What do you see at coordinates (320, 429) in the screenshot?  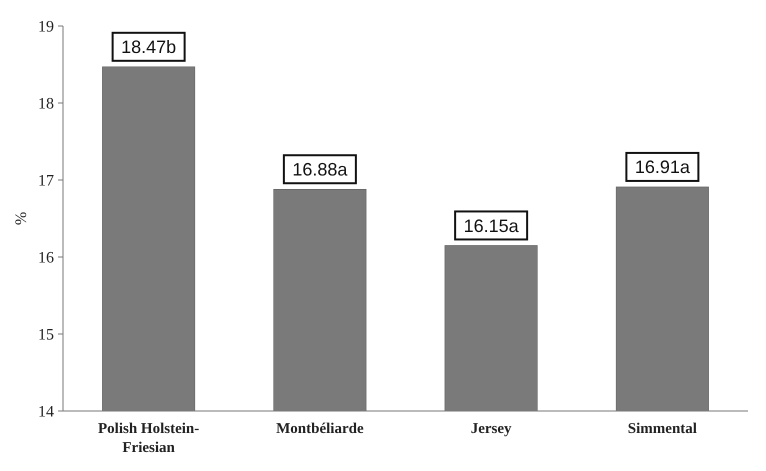 I see `x-tick-label: Montbéliarde` at bounding box center [320, 429].